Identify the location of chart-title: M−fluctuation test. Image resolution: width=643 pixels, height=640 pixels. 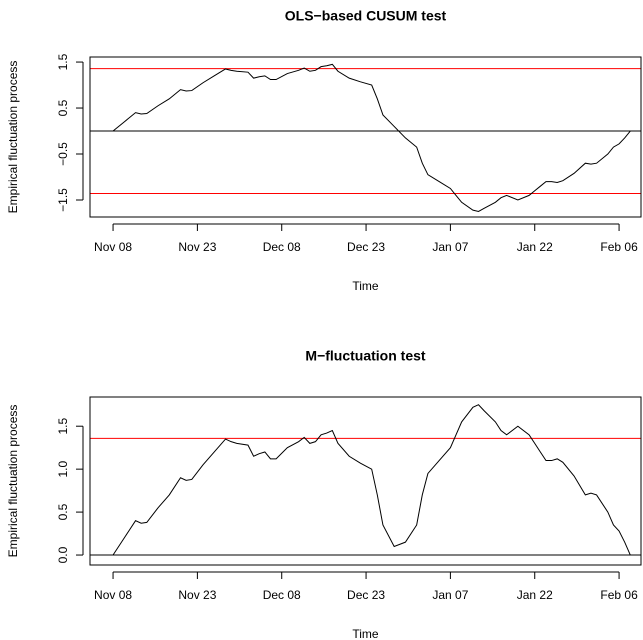
(365, 356).